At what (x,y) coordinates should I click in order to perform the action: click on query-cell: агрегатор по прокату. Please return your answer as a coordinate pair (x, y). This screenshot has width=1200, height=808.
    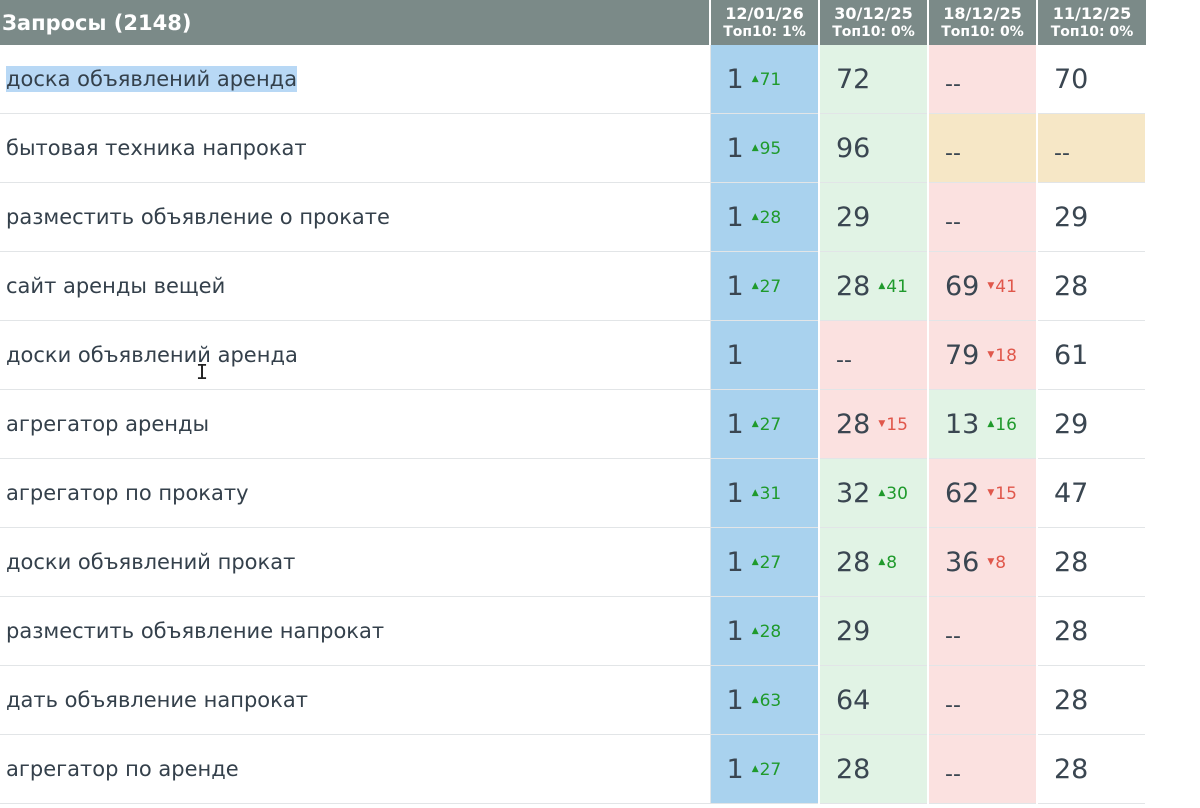
    Looking at the image, I should click on (355, 493).